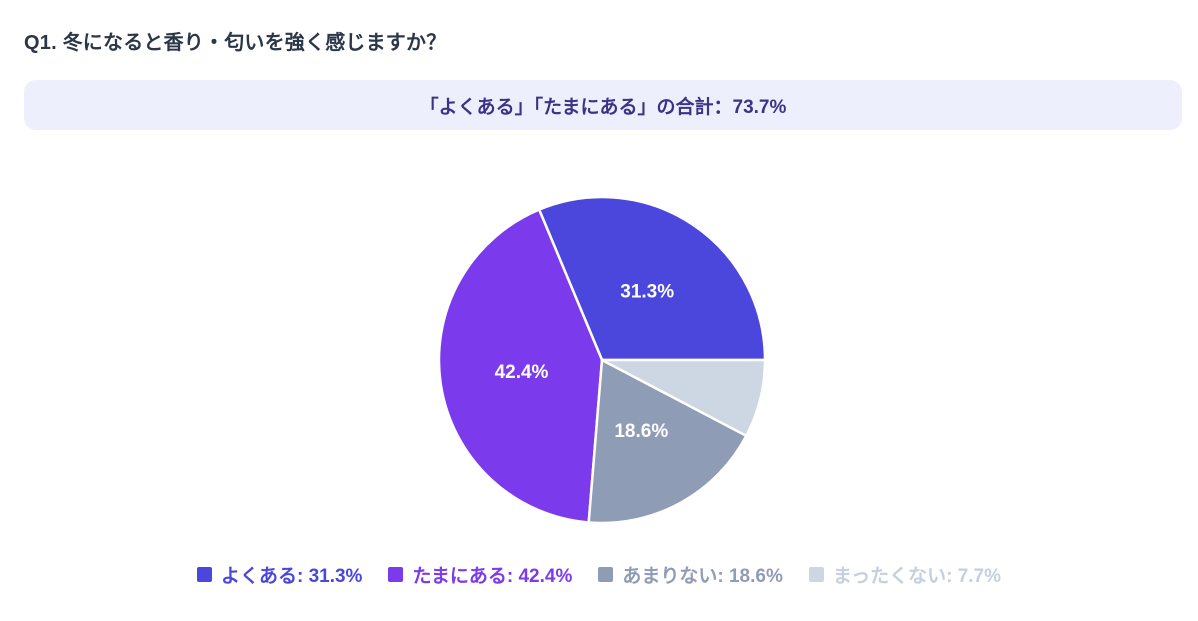 This screenshot has width=1198, height=621. Describe the element at coordinates (492, 576) in the screenshot. I see `legend-label: たまにある: 42.4%` at that location.